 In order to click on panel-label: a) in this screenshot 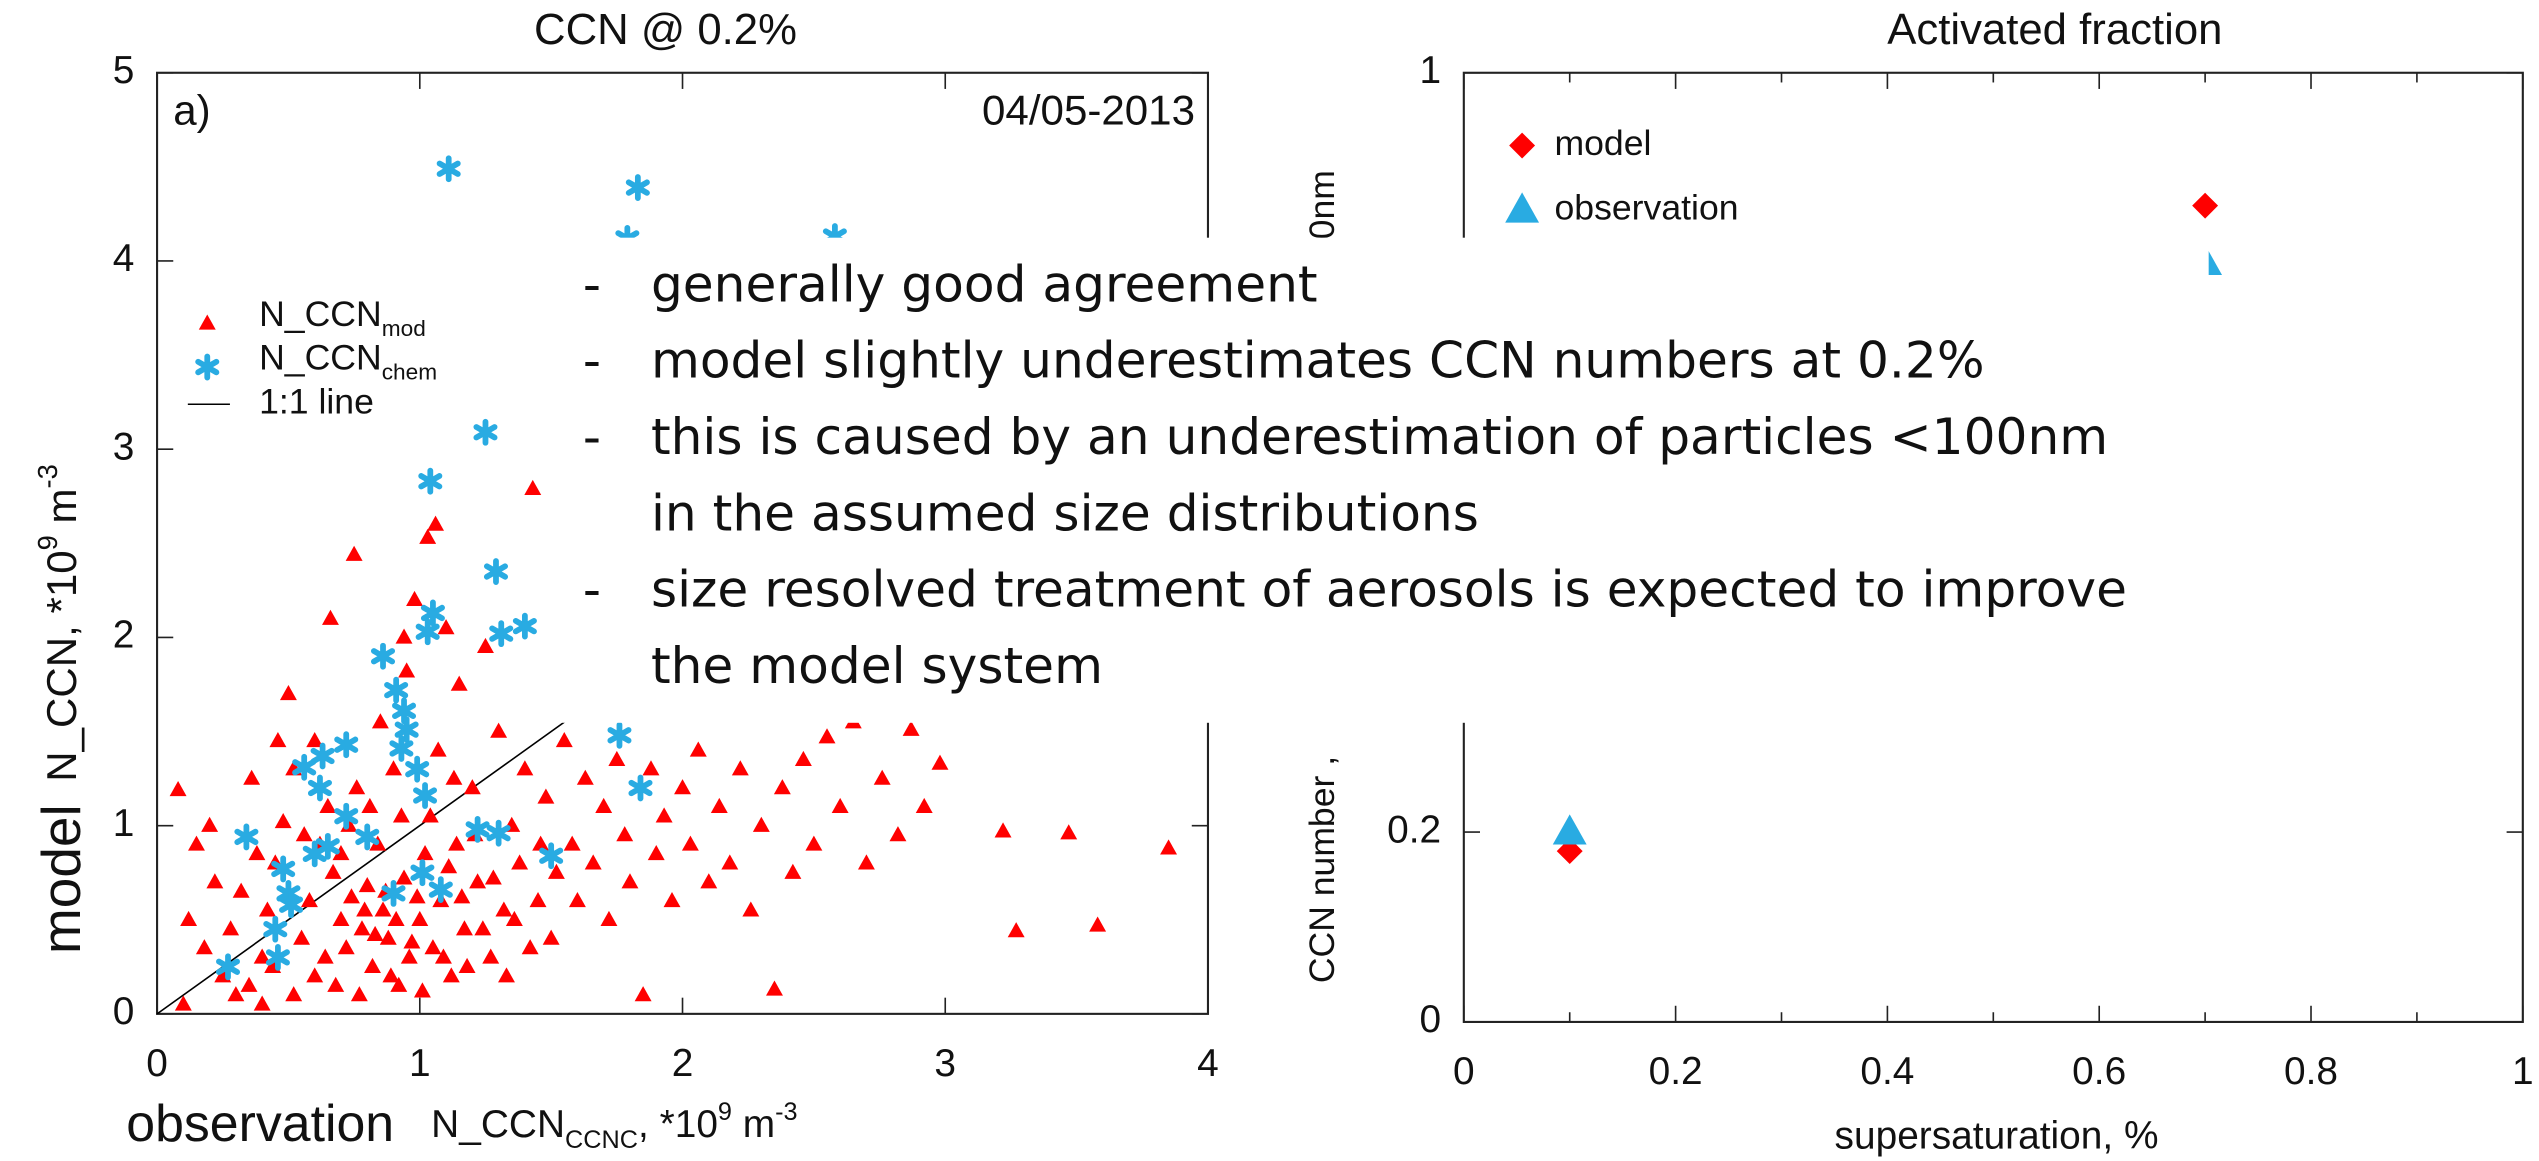, I will do `click(191, 109)`.